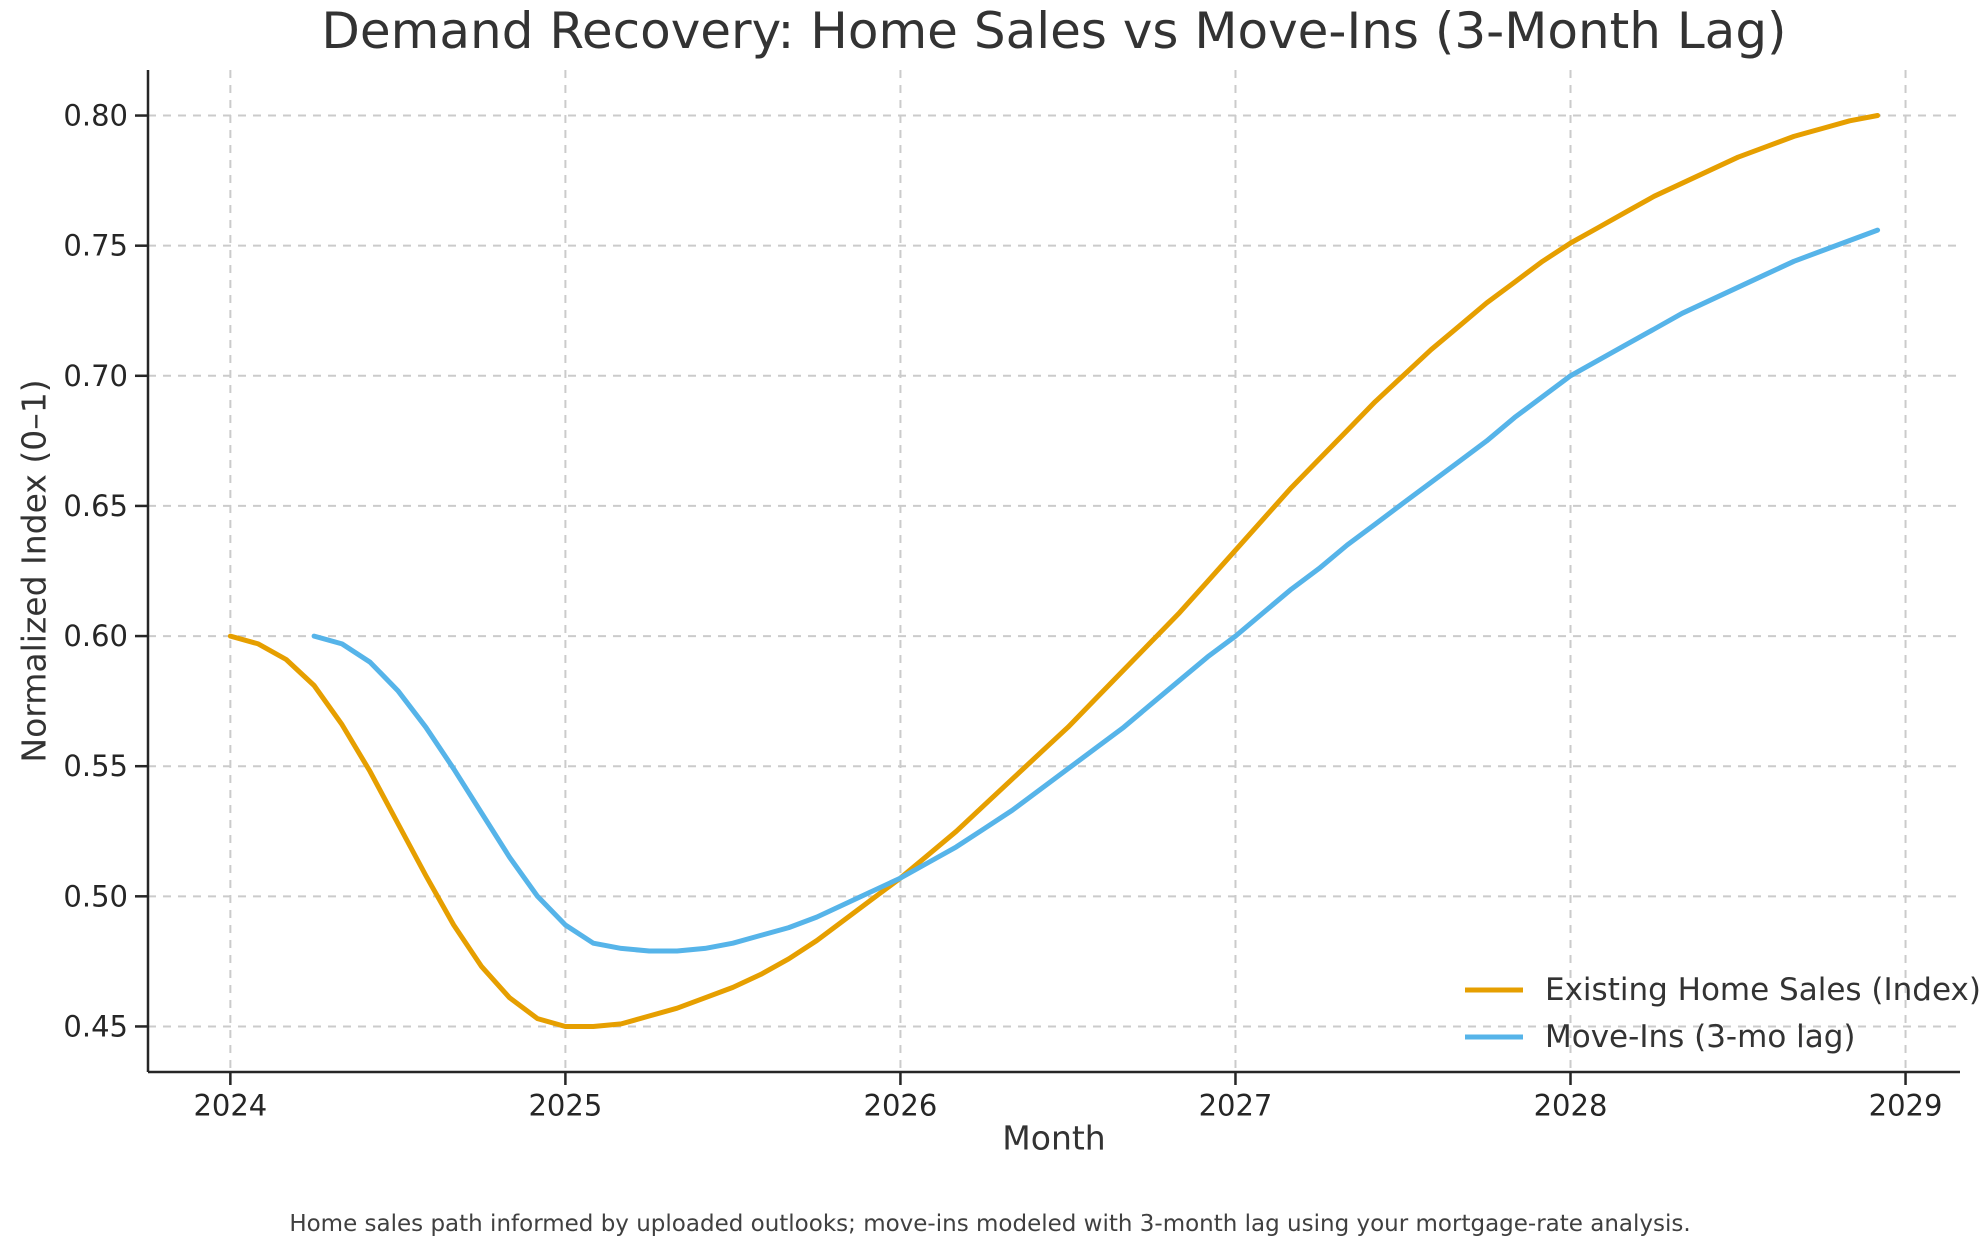 The height and width of the screenshot is (1254, 1979). What do you see at coordinates (95, 1026) in the screenshot?
I see `y-tick-label: 0.45` at bounding box center [95, 1026].